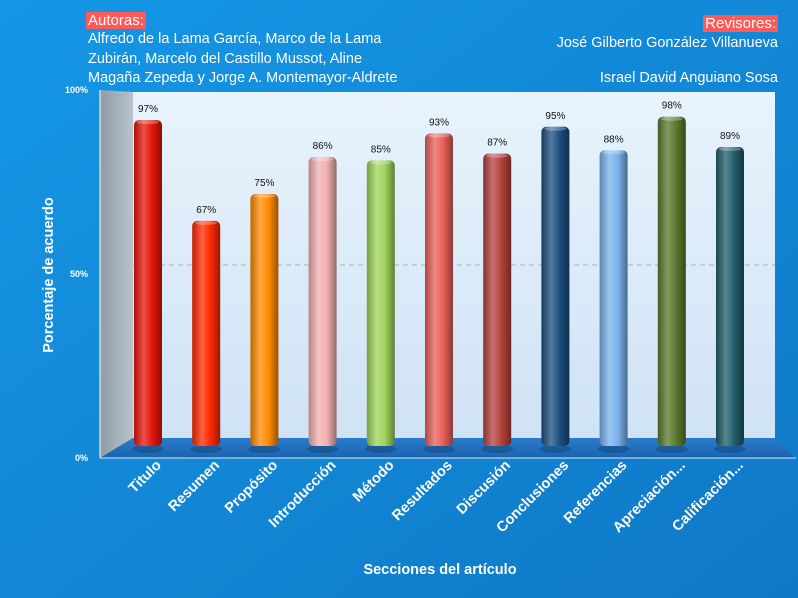 The width and height of the screenshot is (798, 598). I want to click on value-label: 89%, so click(730, 136).